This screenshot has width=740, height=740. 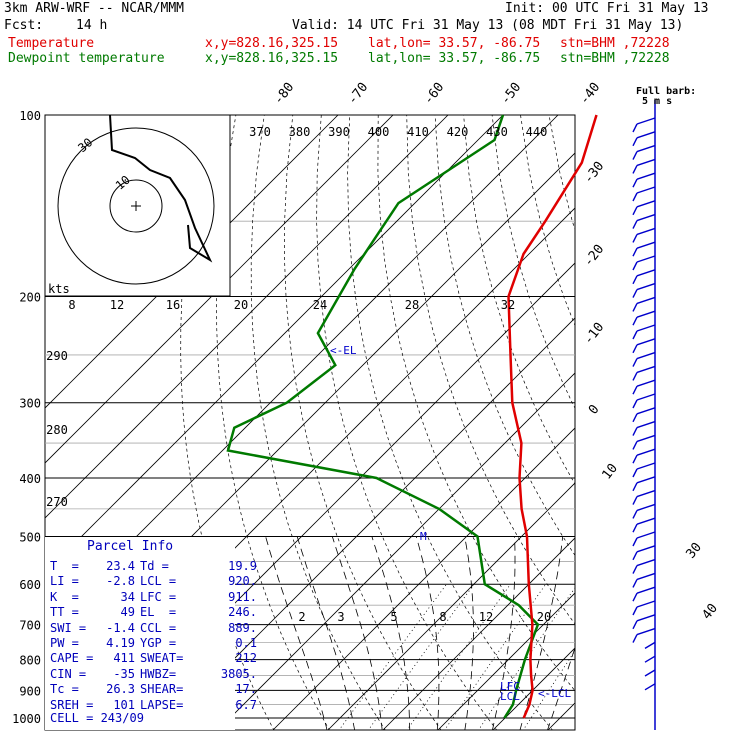 I want to click on temperature-xy: x,y=828.16,325.15, so click(x=272, y=43).